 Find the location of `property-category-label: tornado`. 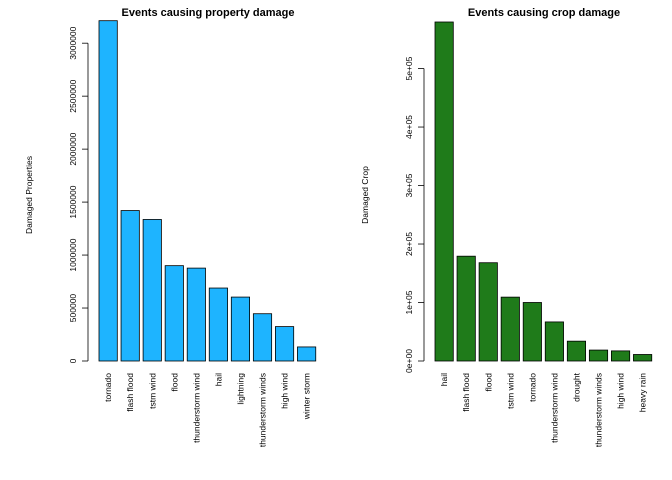

property-category-label: tornado is located at coordinates (108, 387).